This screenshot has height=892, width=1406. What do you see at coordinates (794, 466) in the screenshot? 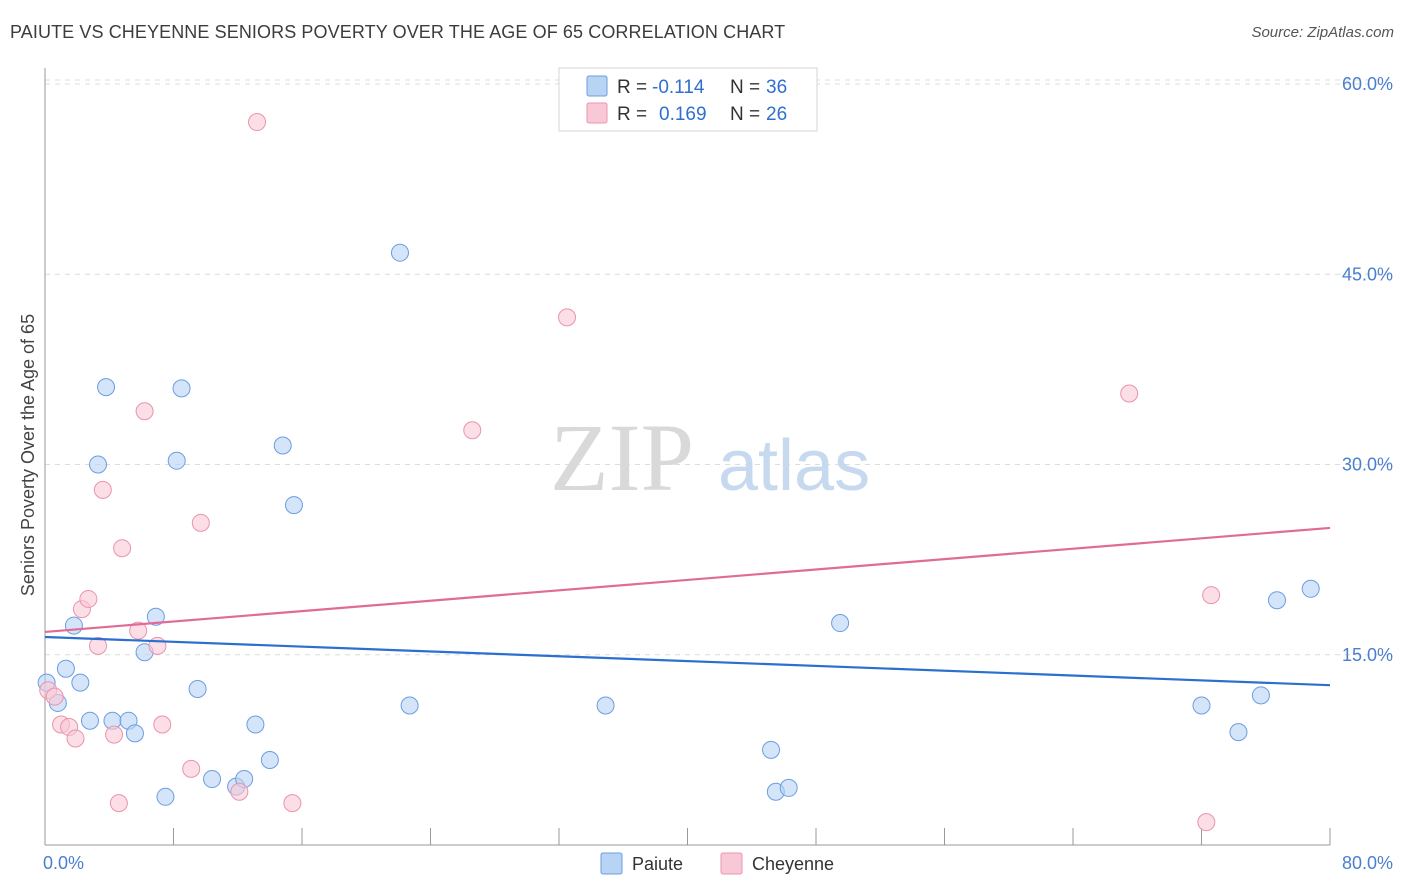
I see `watermark-atlas: atlas` at bounding box center [794, 466].